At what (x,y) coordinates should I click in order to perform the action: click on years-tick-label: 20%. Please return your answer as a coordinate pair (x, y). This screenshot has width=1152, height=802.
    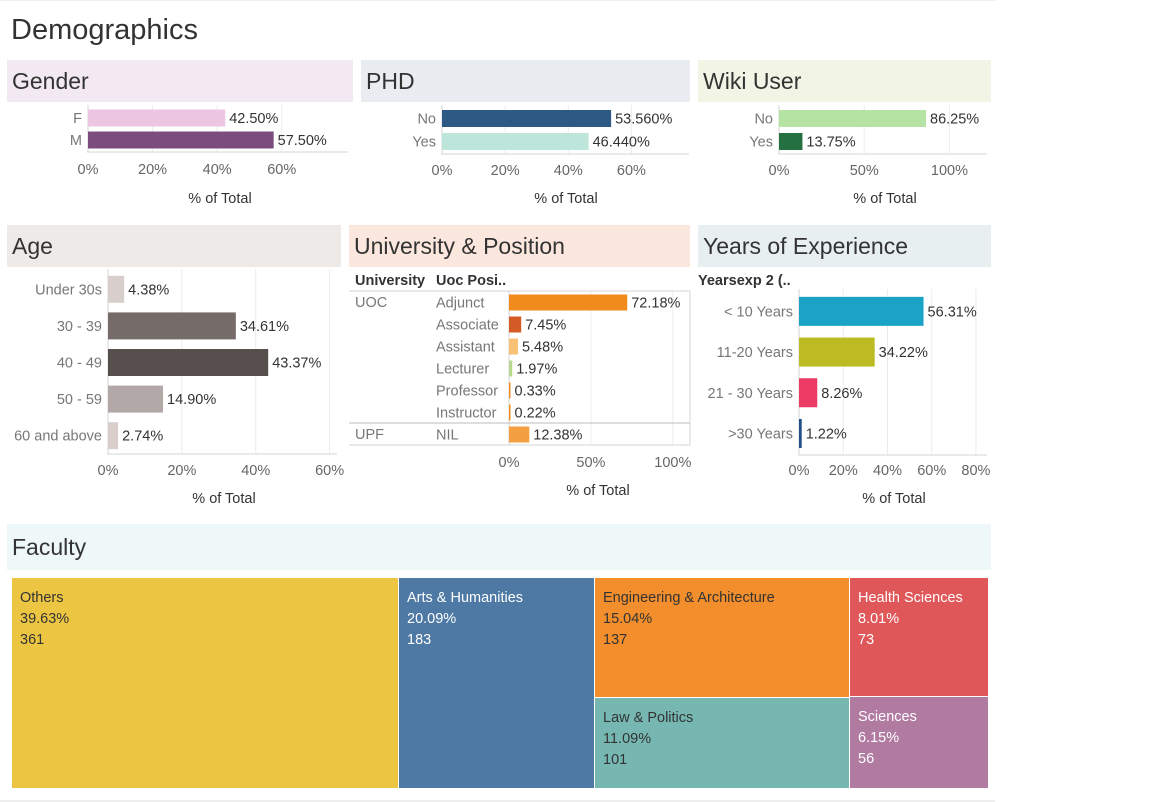
    Looking at the image, I should click on (843, 471).